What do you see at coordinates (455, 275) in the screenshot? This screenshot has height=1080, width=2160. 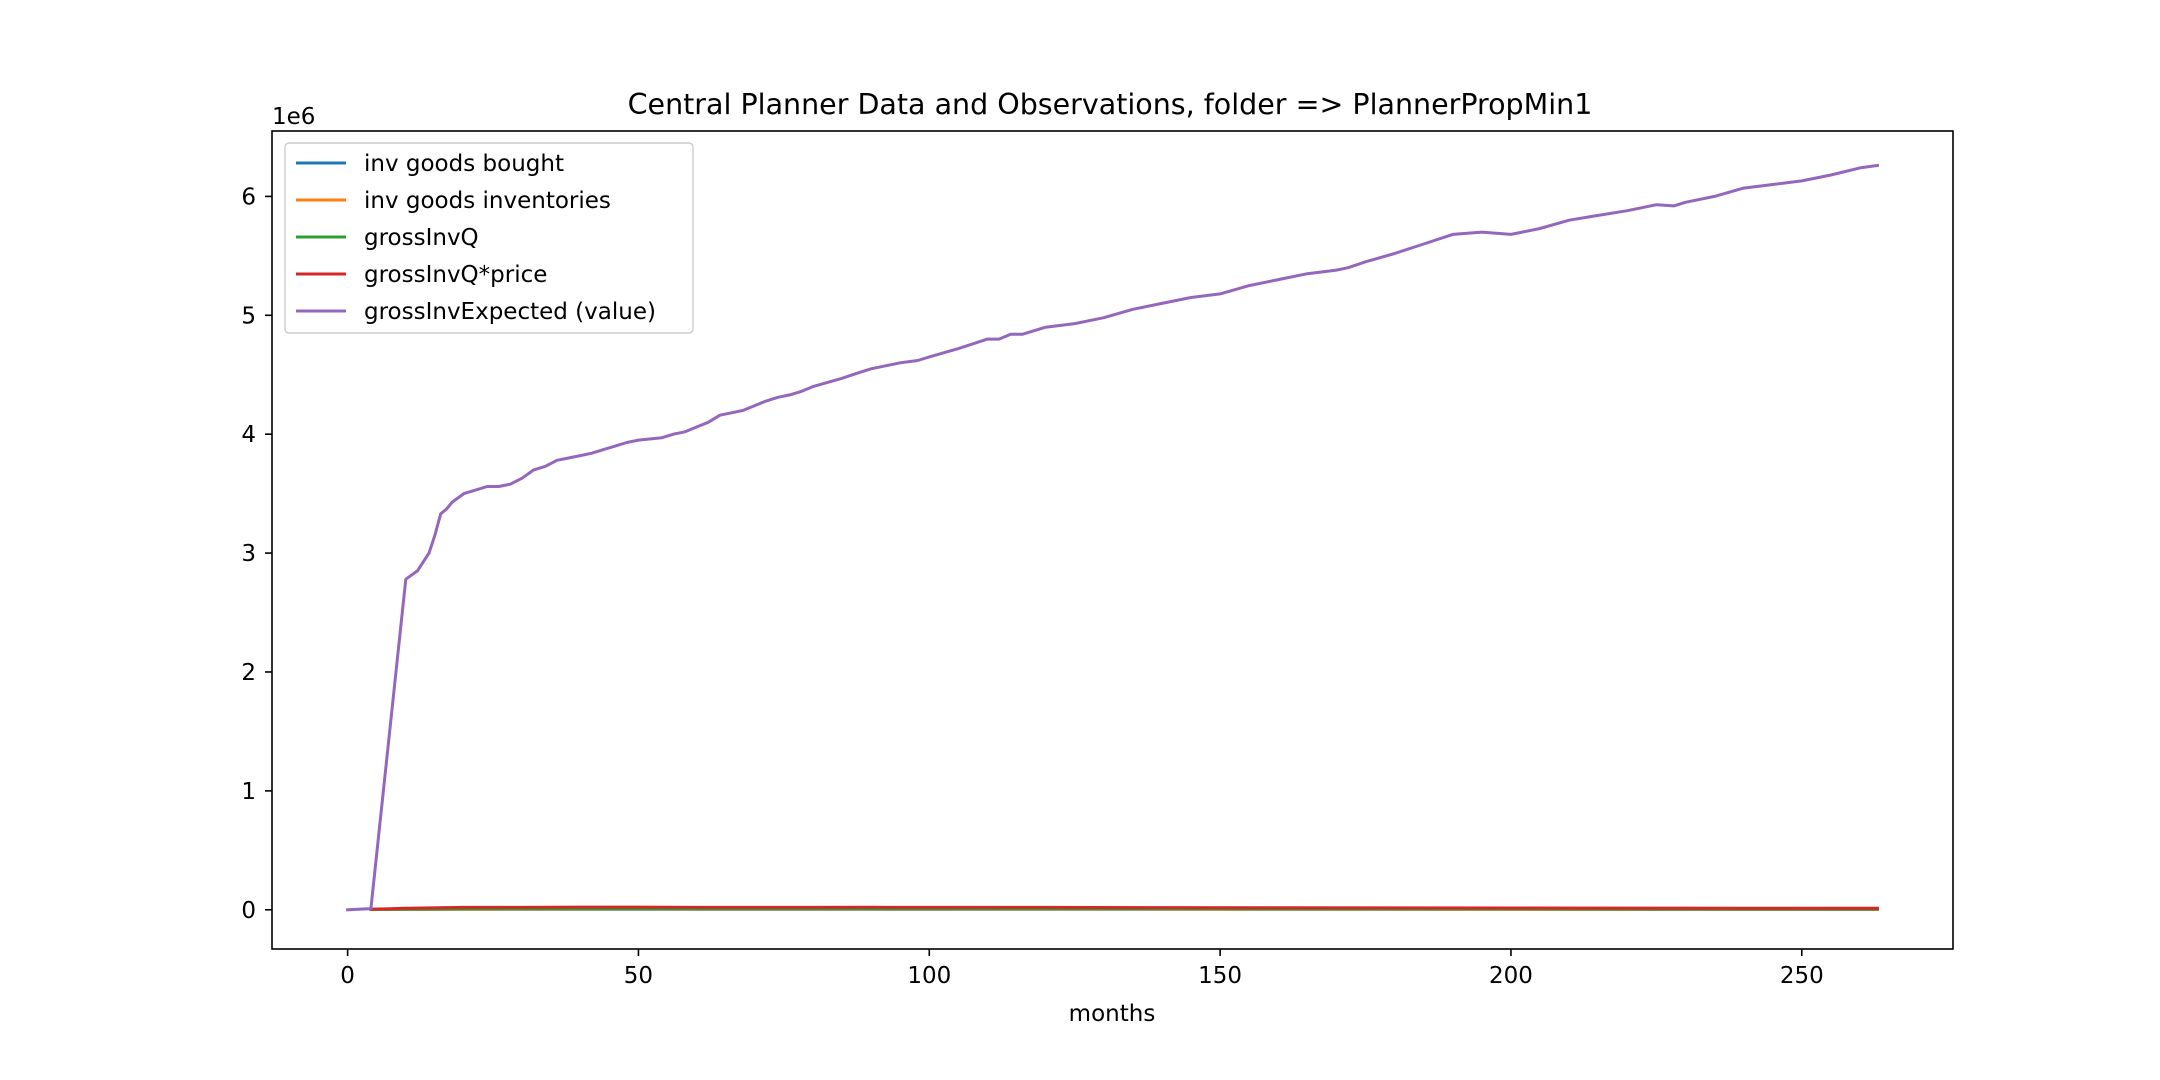 I see `legend-label: grossInvQ*price` at bounding box center [455, 275].